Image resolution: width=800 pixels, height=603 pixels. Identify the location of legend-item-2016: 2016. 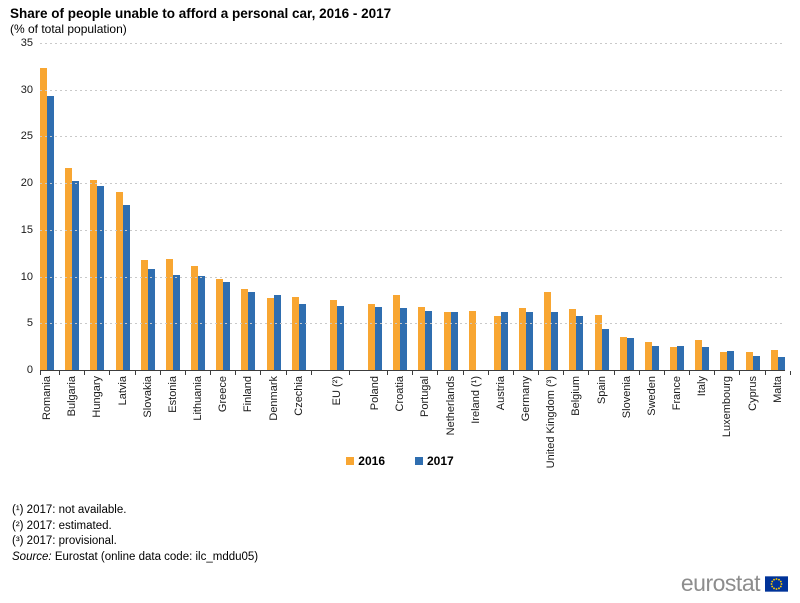
(365, 461).